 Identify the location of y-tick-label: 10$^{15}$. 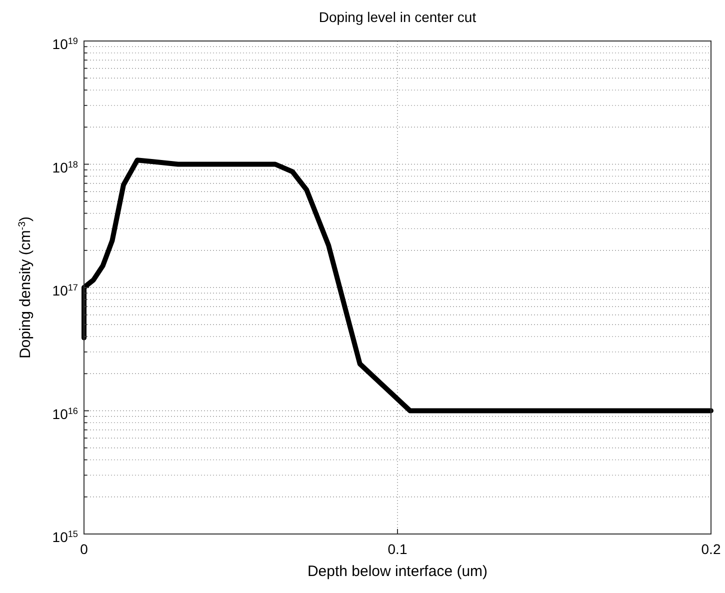
(65, 537).